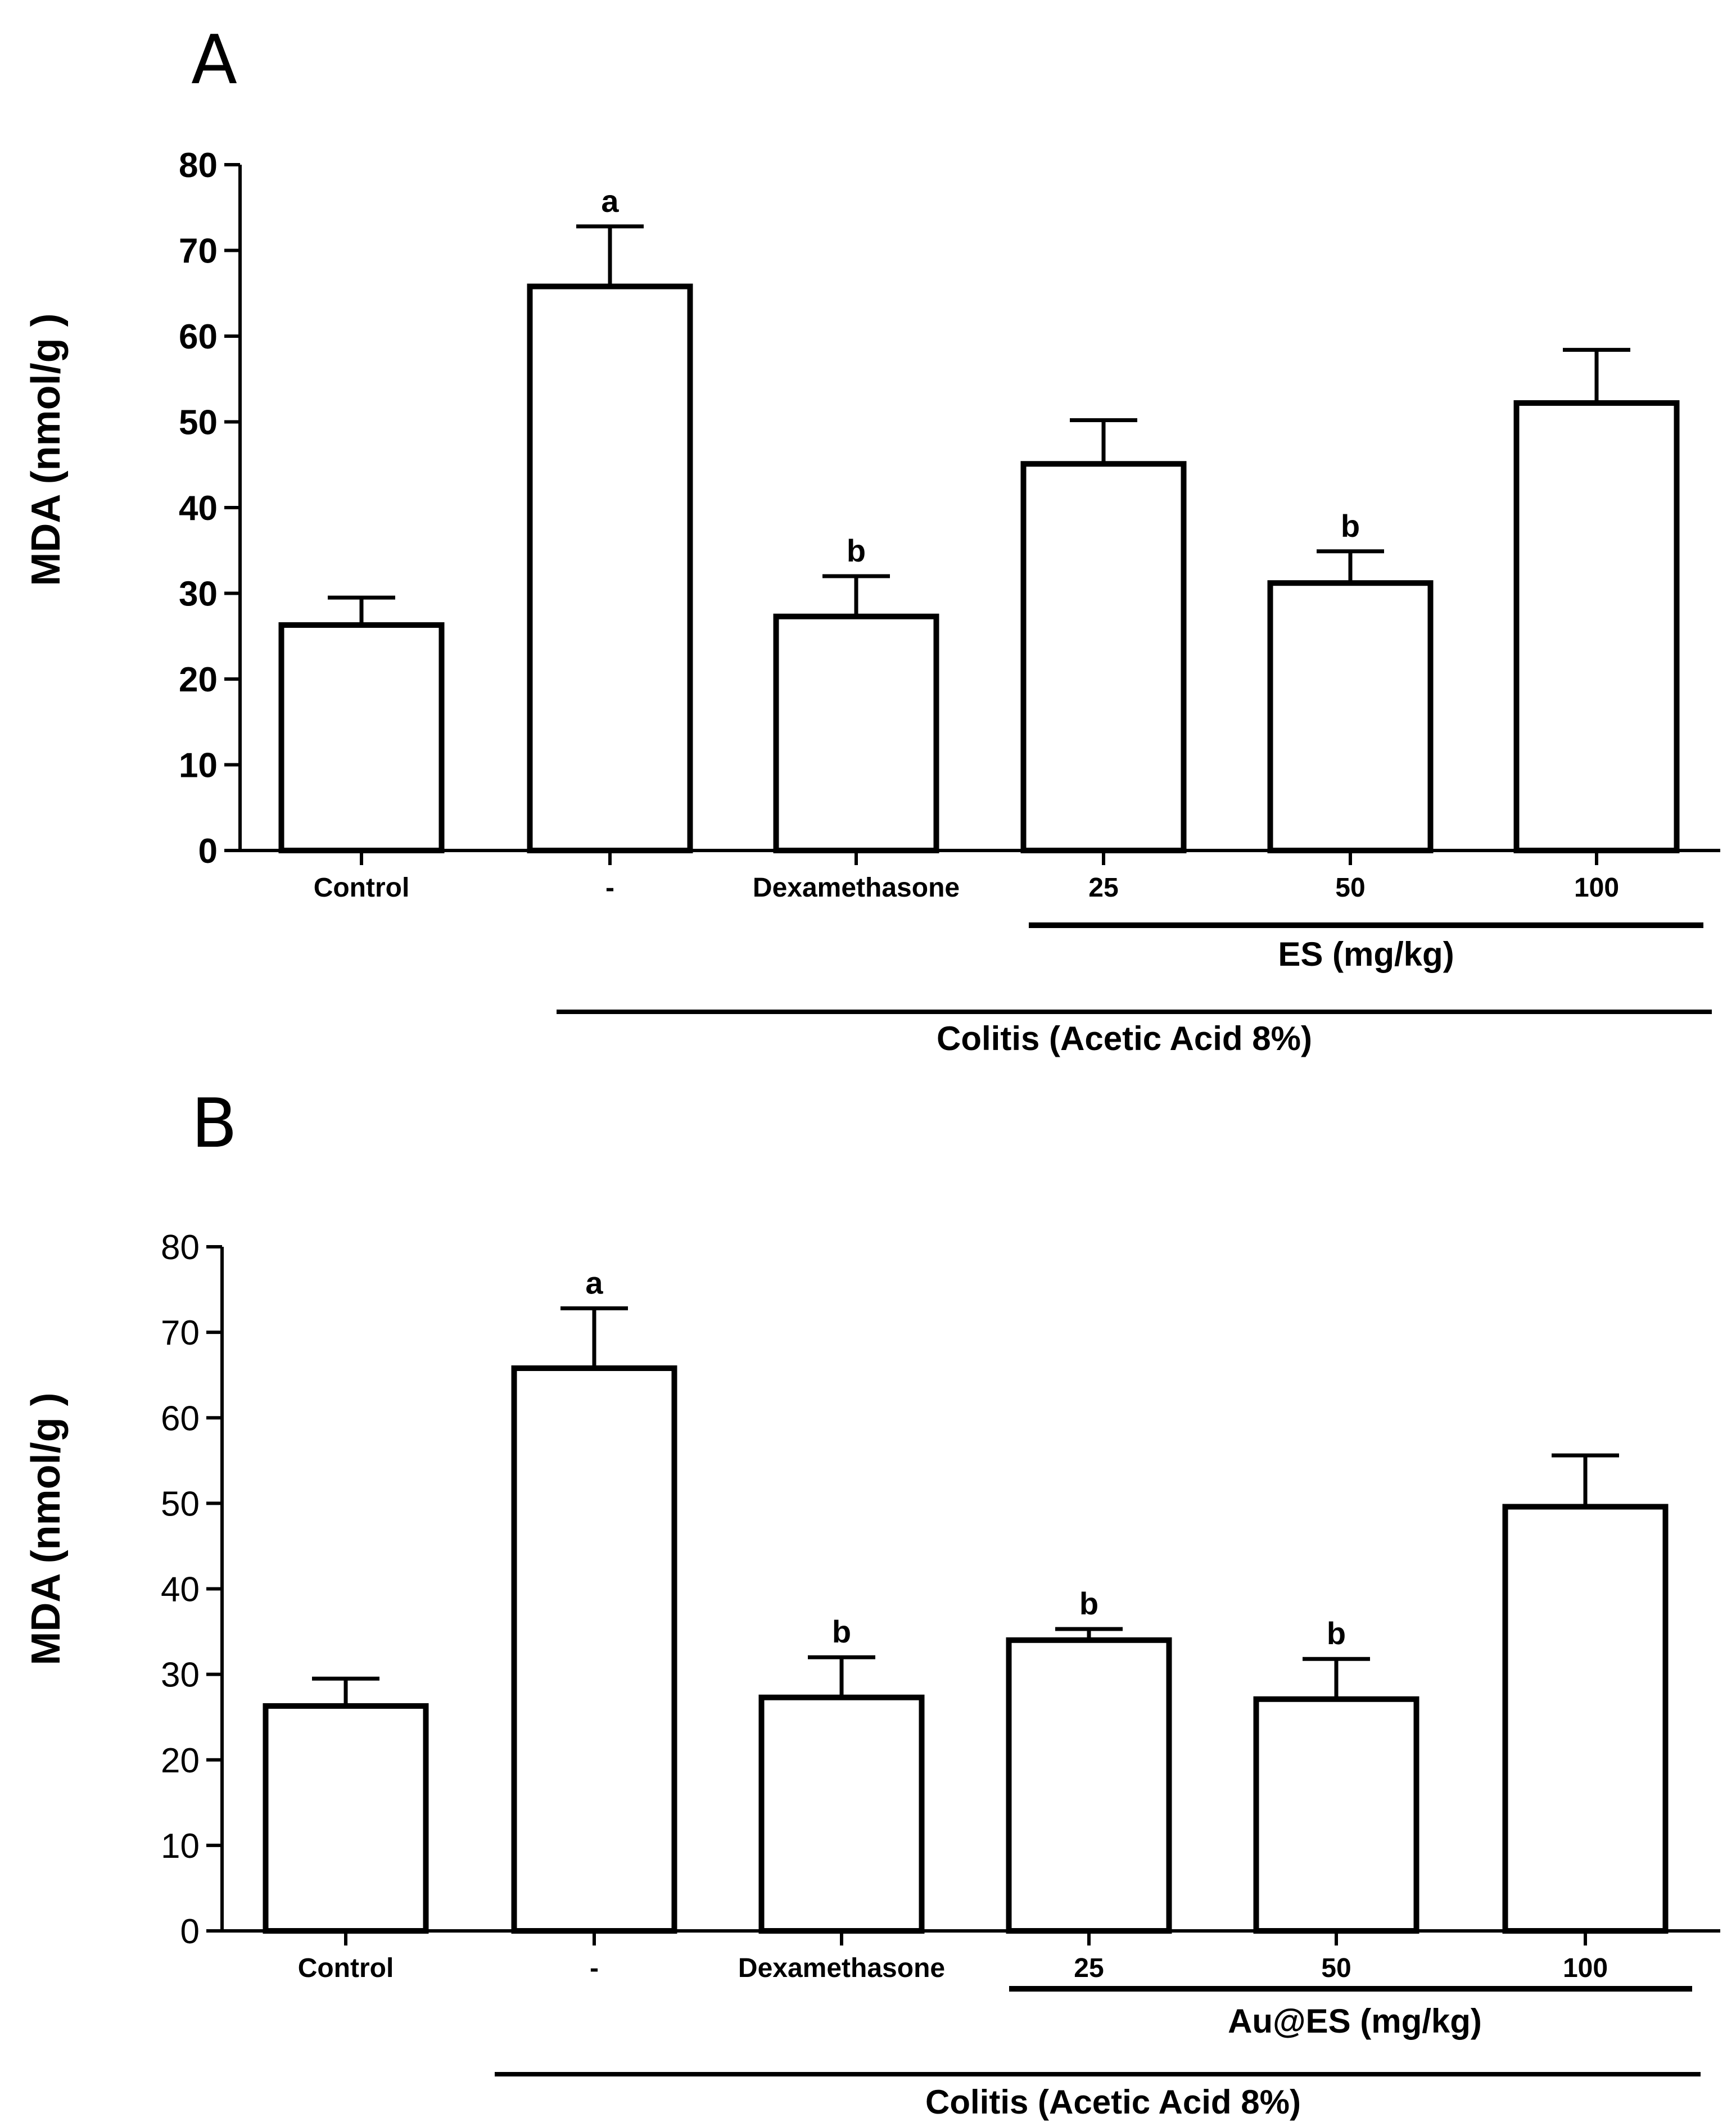  Describe the element at coordinates (214, 1124) in the screenshot. I see `panel-letter-b: B` at that location.